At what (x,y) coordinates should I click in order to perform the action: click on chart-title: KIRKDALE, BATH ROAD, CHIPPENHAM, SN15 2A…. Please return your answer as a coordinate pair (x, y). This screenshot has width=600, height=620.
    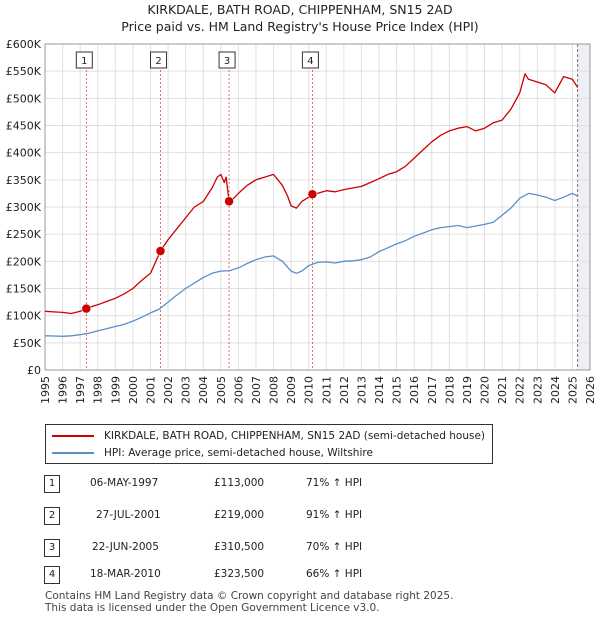
    Looking at the image, I should click on (300, 9).